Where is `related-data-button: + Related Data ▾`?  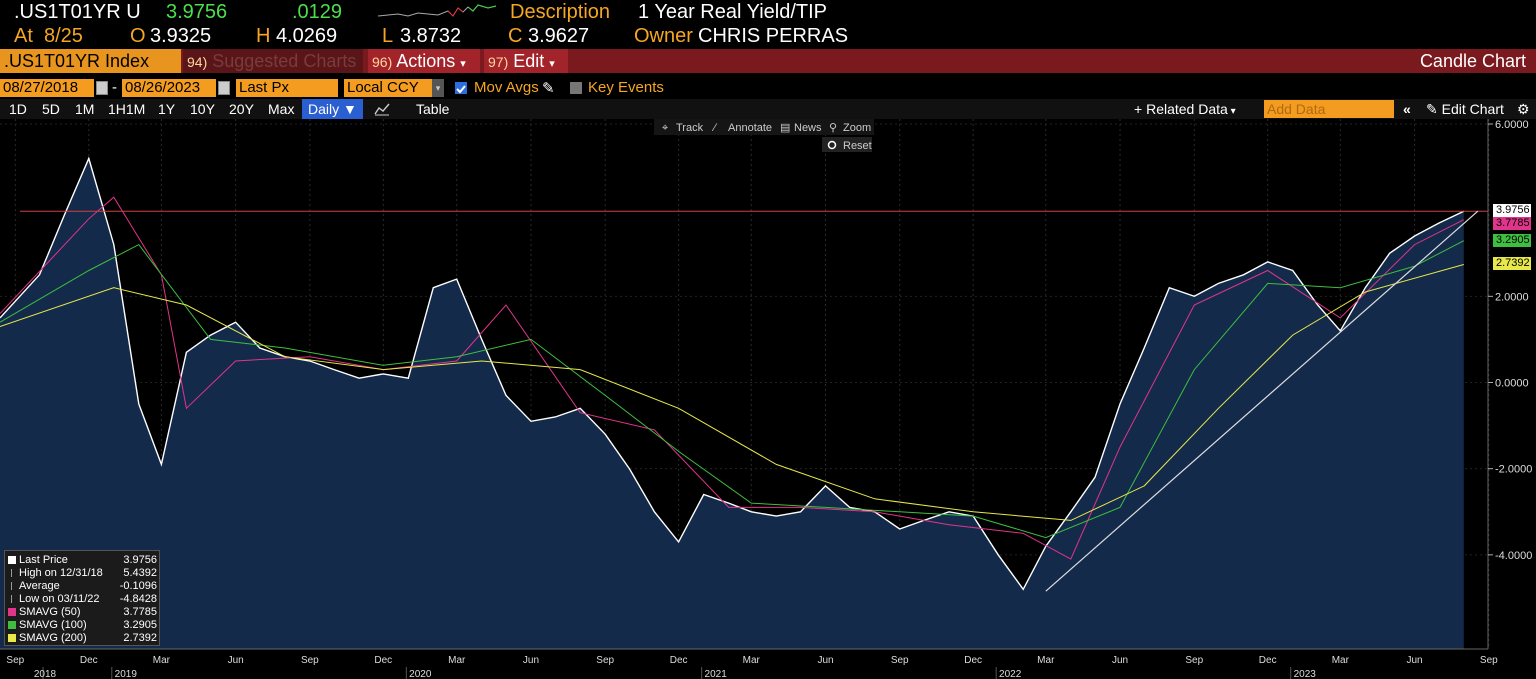
related-data-button: + Related Data ▾ is located at coordinates (1185, 109).